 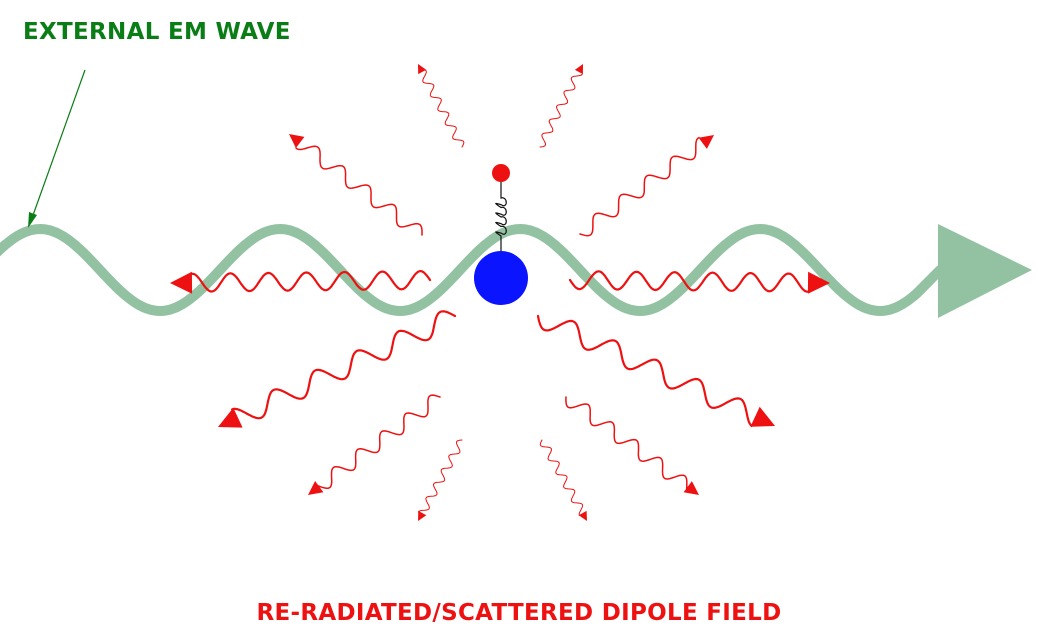 What do you see at coordinates (501, 216) in the screenshot?
I see `spring-icon` at bounding box center [501, 216].